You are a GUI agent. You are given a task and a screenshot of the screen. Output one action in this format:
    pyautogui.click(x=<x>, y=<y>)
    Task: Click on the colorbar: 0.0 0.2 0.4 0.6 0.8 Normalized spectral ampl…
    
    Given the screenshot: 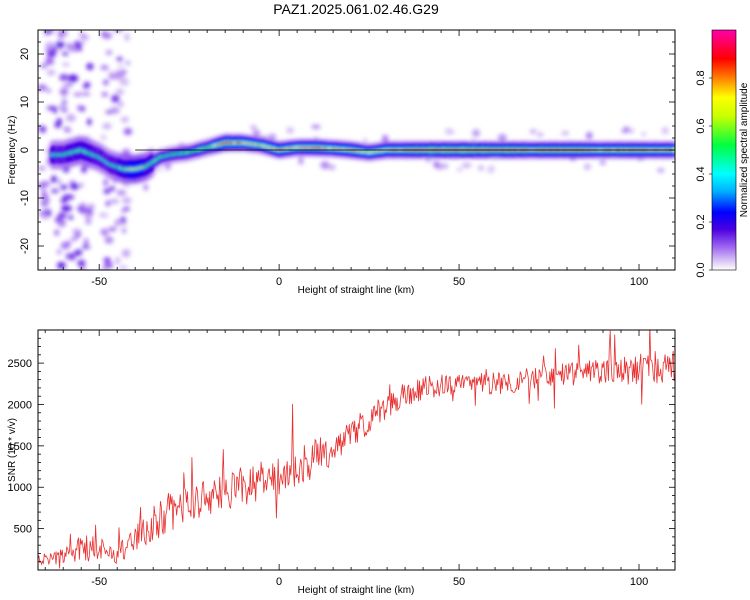 What is the action you would take?
    pyautogui.click(x=722, y=153)
    